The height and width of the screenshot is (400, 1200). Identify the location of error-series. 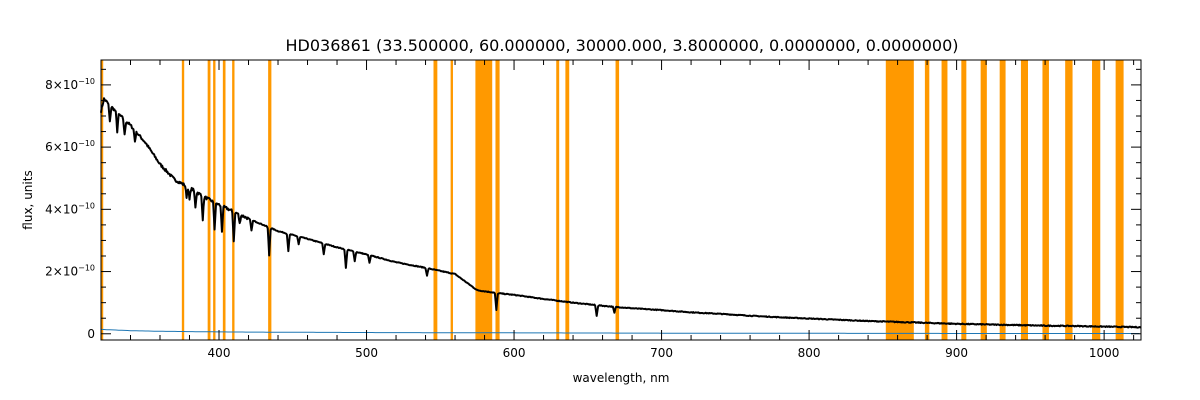
(620, 331).